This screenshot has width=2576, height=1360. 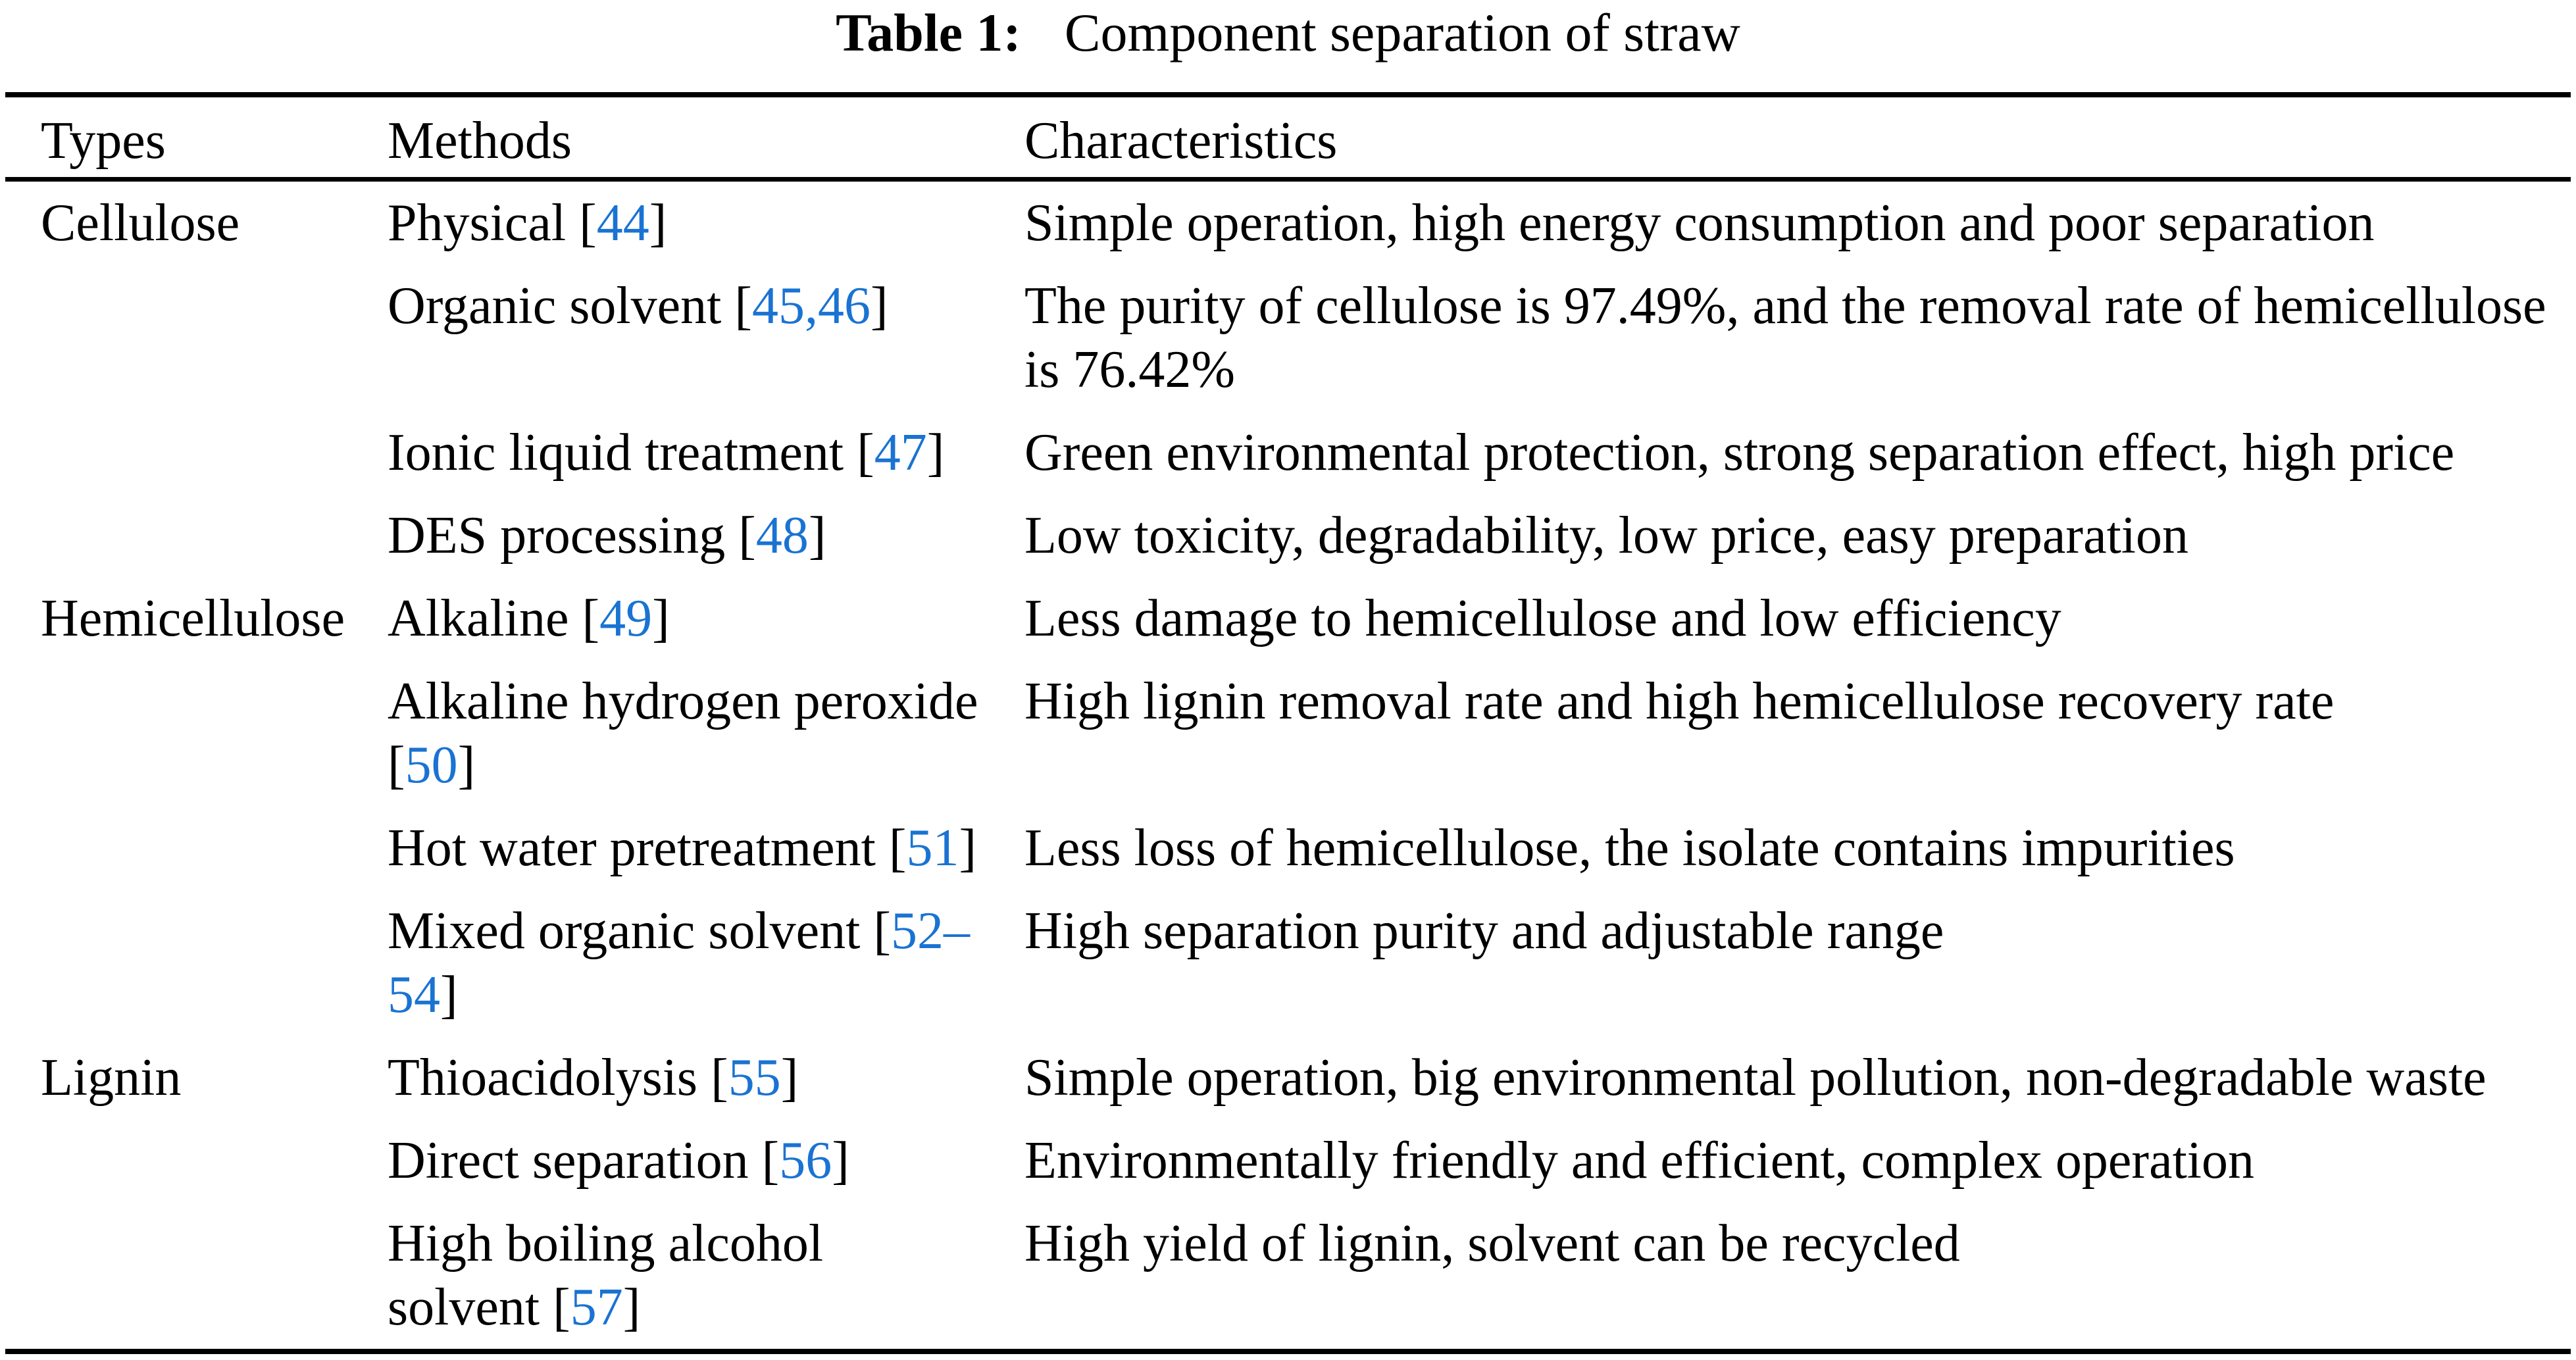 What do you see at coordinates (596, 1307) in the screenshot?
I see `citation-link: 57` at bounding box center [596, 1307].